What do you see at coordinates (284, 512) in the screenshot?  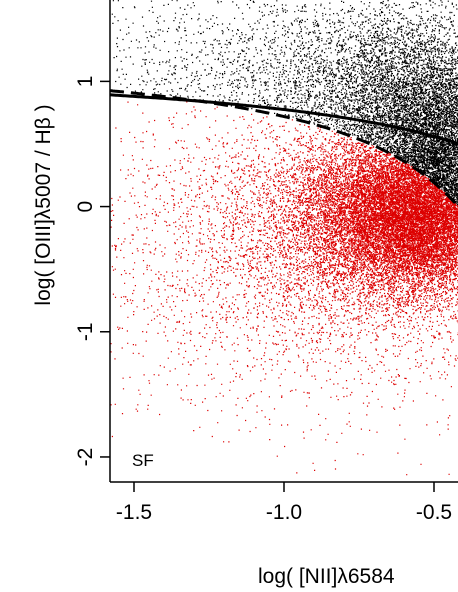 I see `x-tick-label: -1.0` at bounding box center [284, 512].